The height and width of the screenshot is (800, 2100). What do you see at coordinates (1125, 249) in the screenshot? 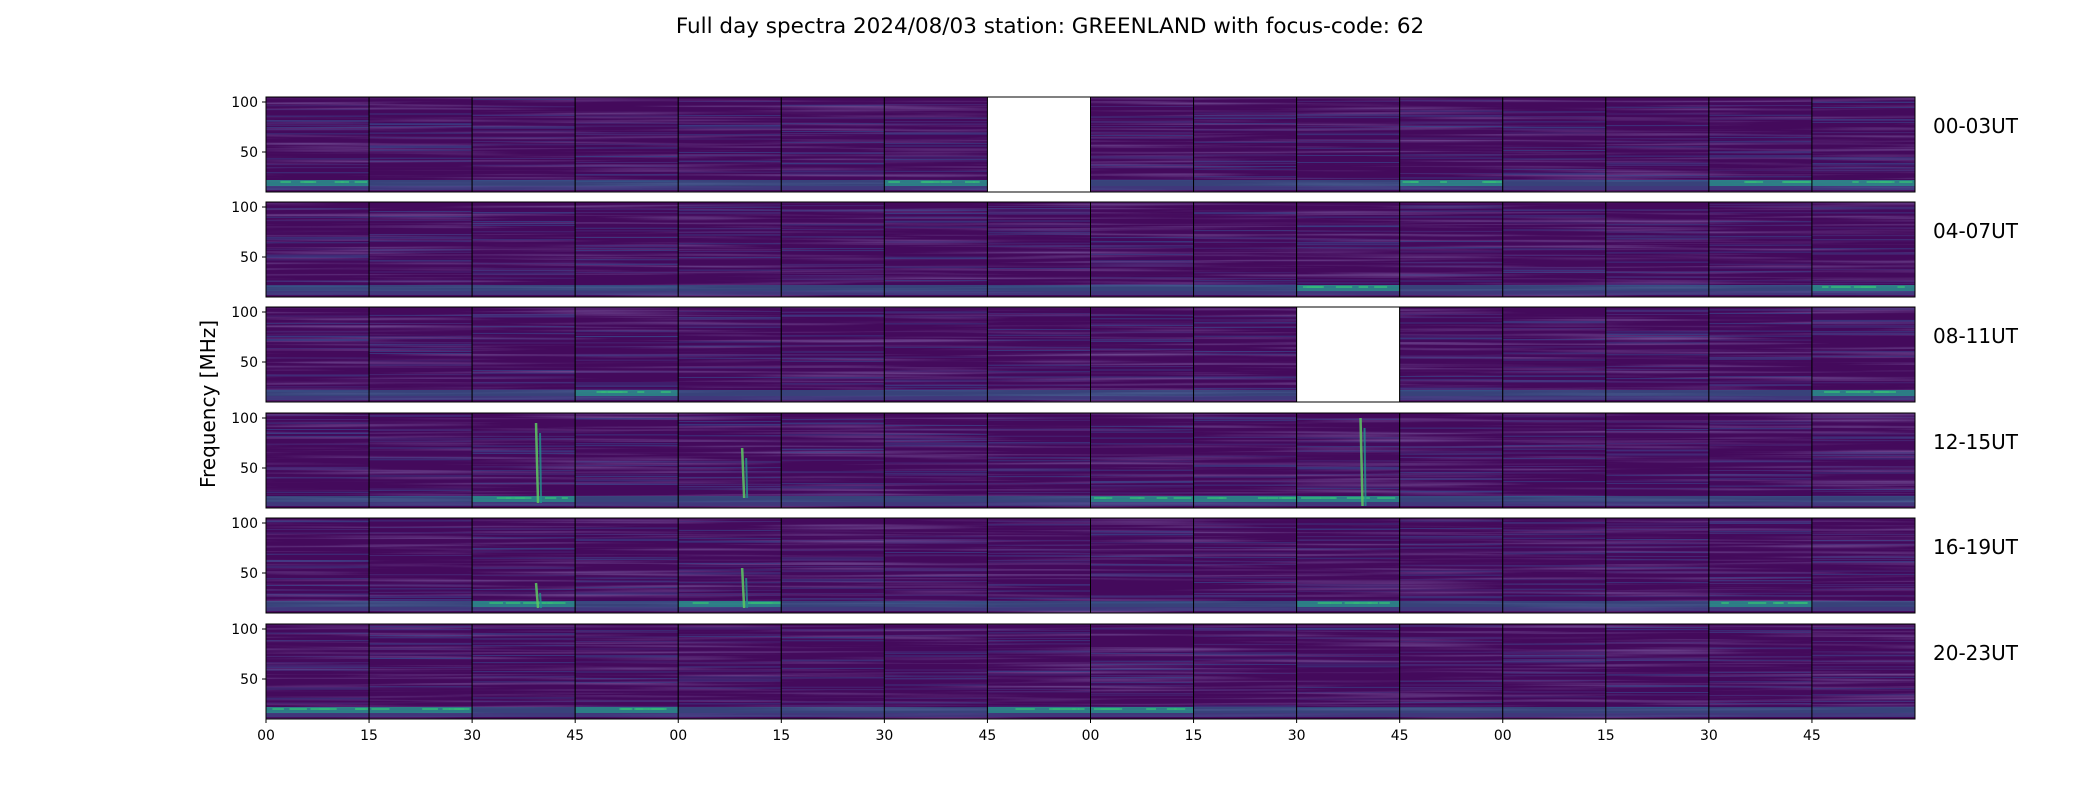
I see `spectra-row: 100 50 04-07UT` at bounding box center [1125, 249].